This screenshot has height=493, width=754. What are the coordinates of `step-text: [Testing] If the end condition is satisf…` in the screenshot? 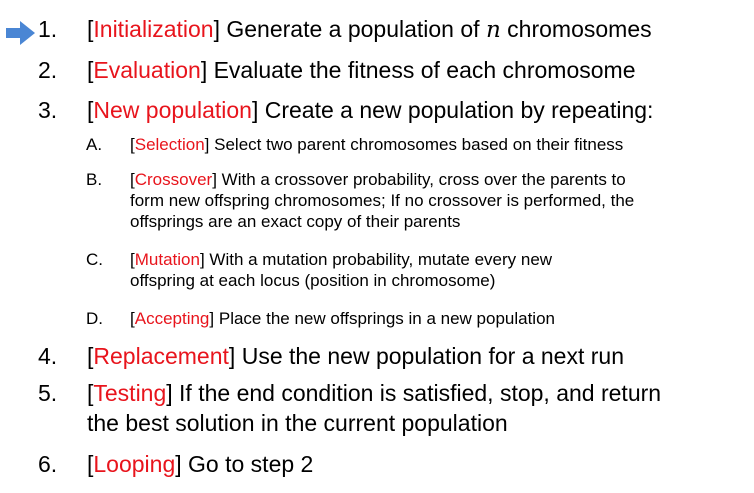 It's located at (374, 408).